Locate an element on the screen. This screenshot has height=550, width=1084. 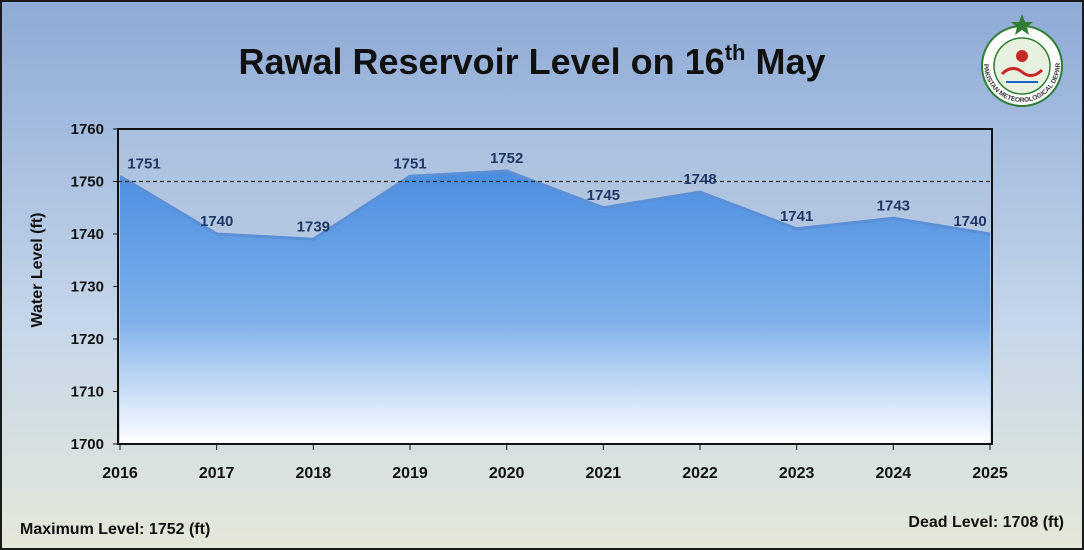
chart-title: Rawal Reservoir Level on 16th May is located at coordinates (532, 61).